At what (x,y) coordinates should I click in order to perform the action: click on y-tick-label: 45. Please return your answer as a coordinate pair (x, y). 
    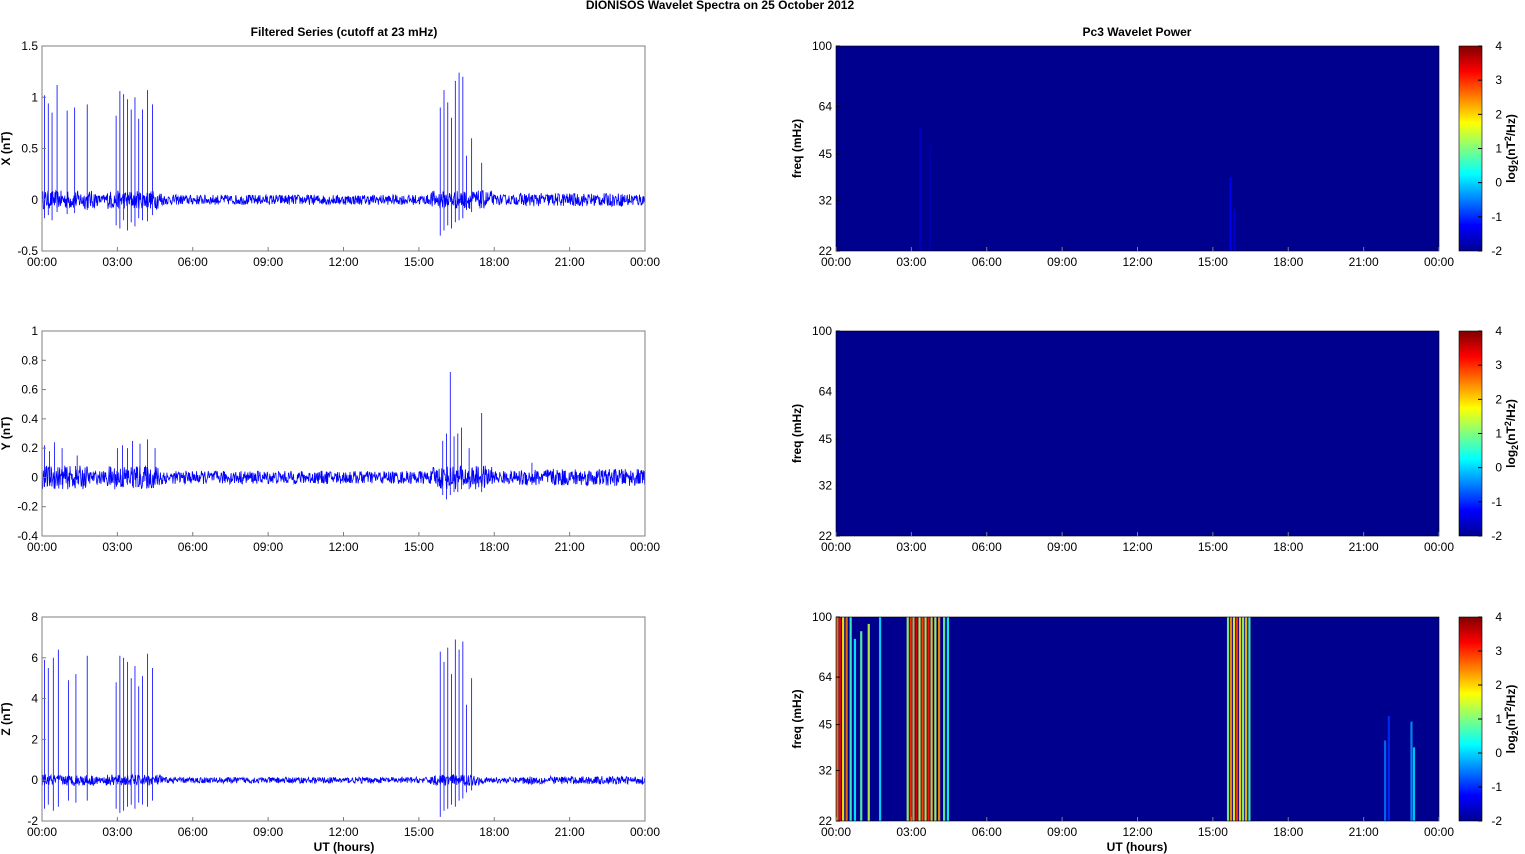
    Looking at the image, I should click on (826, 725).